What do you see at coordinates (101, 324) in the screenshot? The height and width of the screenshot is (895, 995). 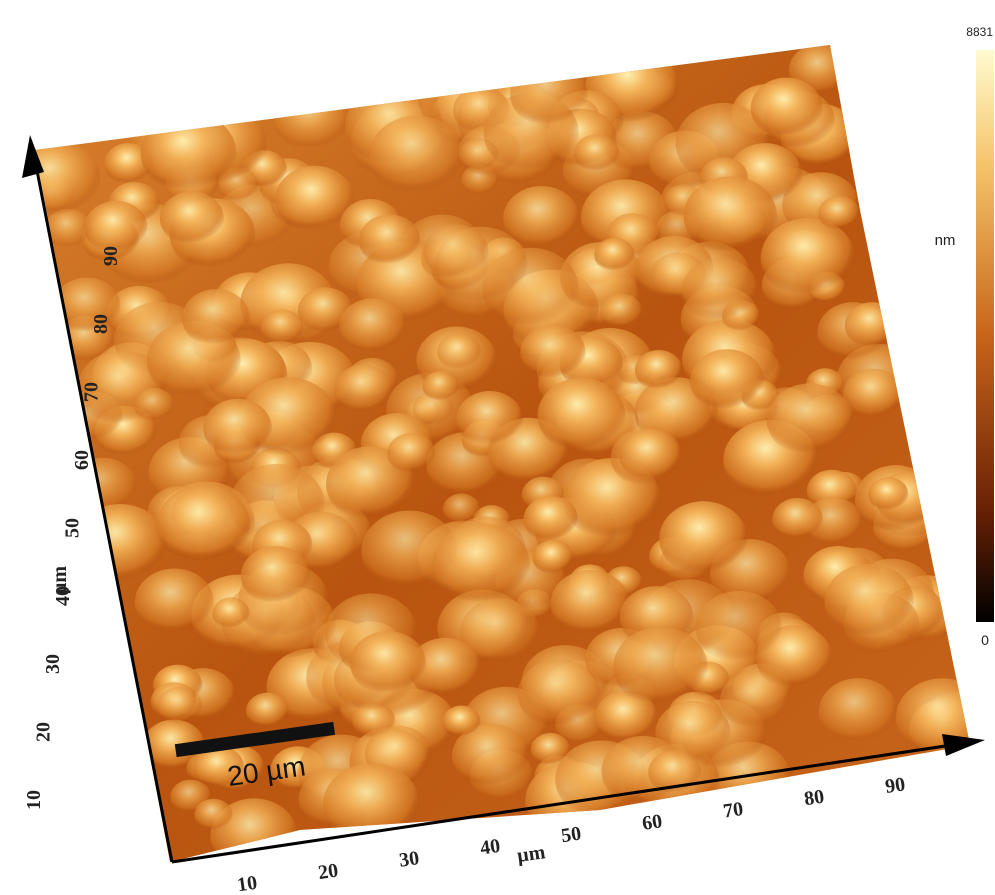 I see `y-tick-label: 80` at bounding box center [101, 324].